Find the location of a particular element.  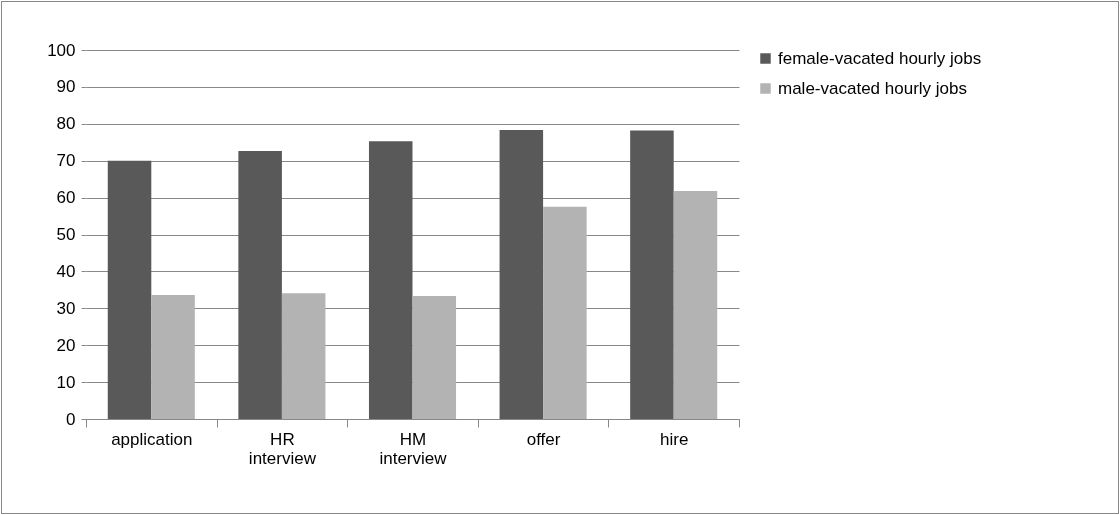

y-tick-label: 100 is located at coordinates (61, 50).